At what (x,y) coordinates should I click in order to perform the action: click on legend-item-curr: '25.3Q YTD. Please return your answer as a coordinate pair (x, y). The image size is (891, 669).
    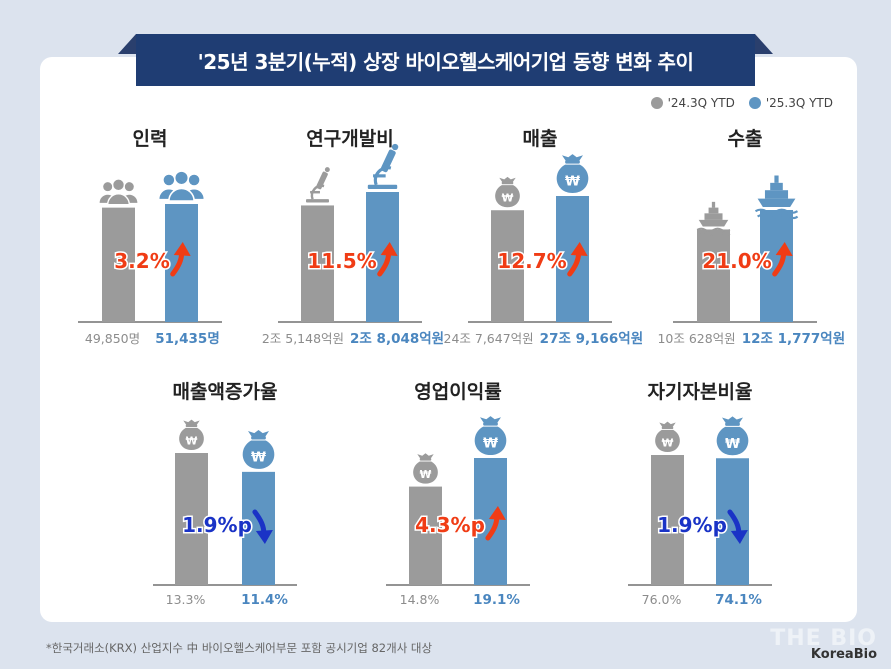
    Looking at the image, I should click on (790, 103).